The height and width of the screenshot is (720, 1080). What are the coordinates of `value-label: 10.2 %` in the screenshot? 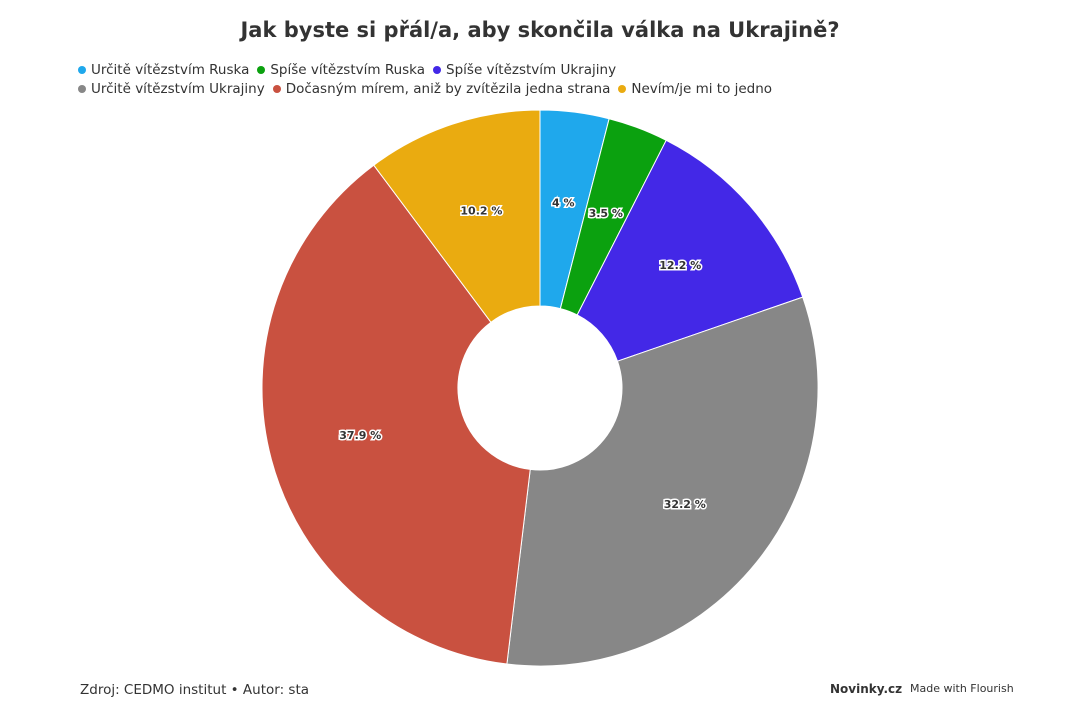 It's located at (481, 210).